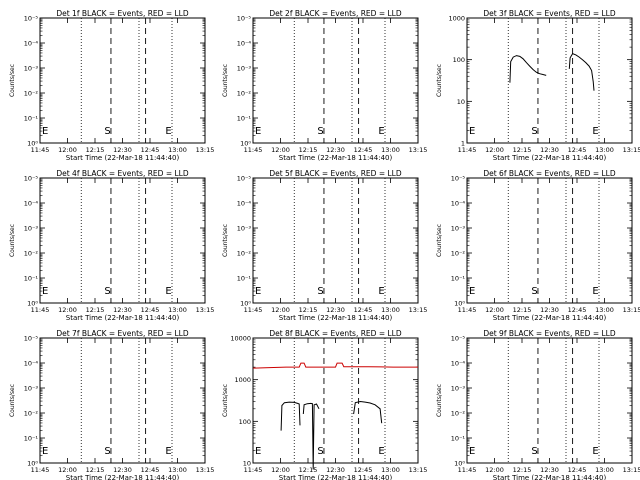  I want to click on chart-title: Det 5f BLACK = Events, RED = LLD, so click(335, 173).